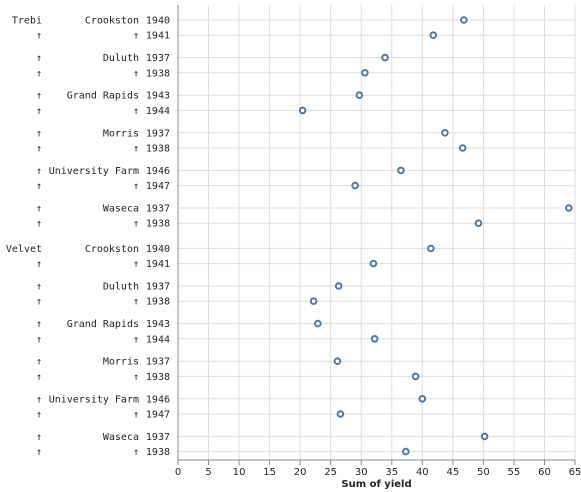 The width and height of the screenshot is (581, 492). What do you see at coordinates (422, 472) in the screenshot?
I see `x-tick-label: 40` at bounding box center [422, 472].